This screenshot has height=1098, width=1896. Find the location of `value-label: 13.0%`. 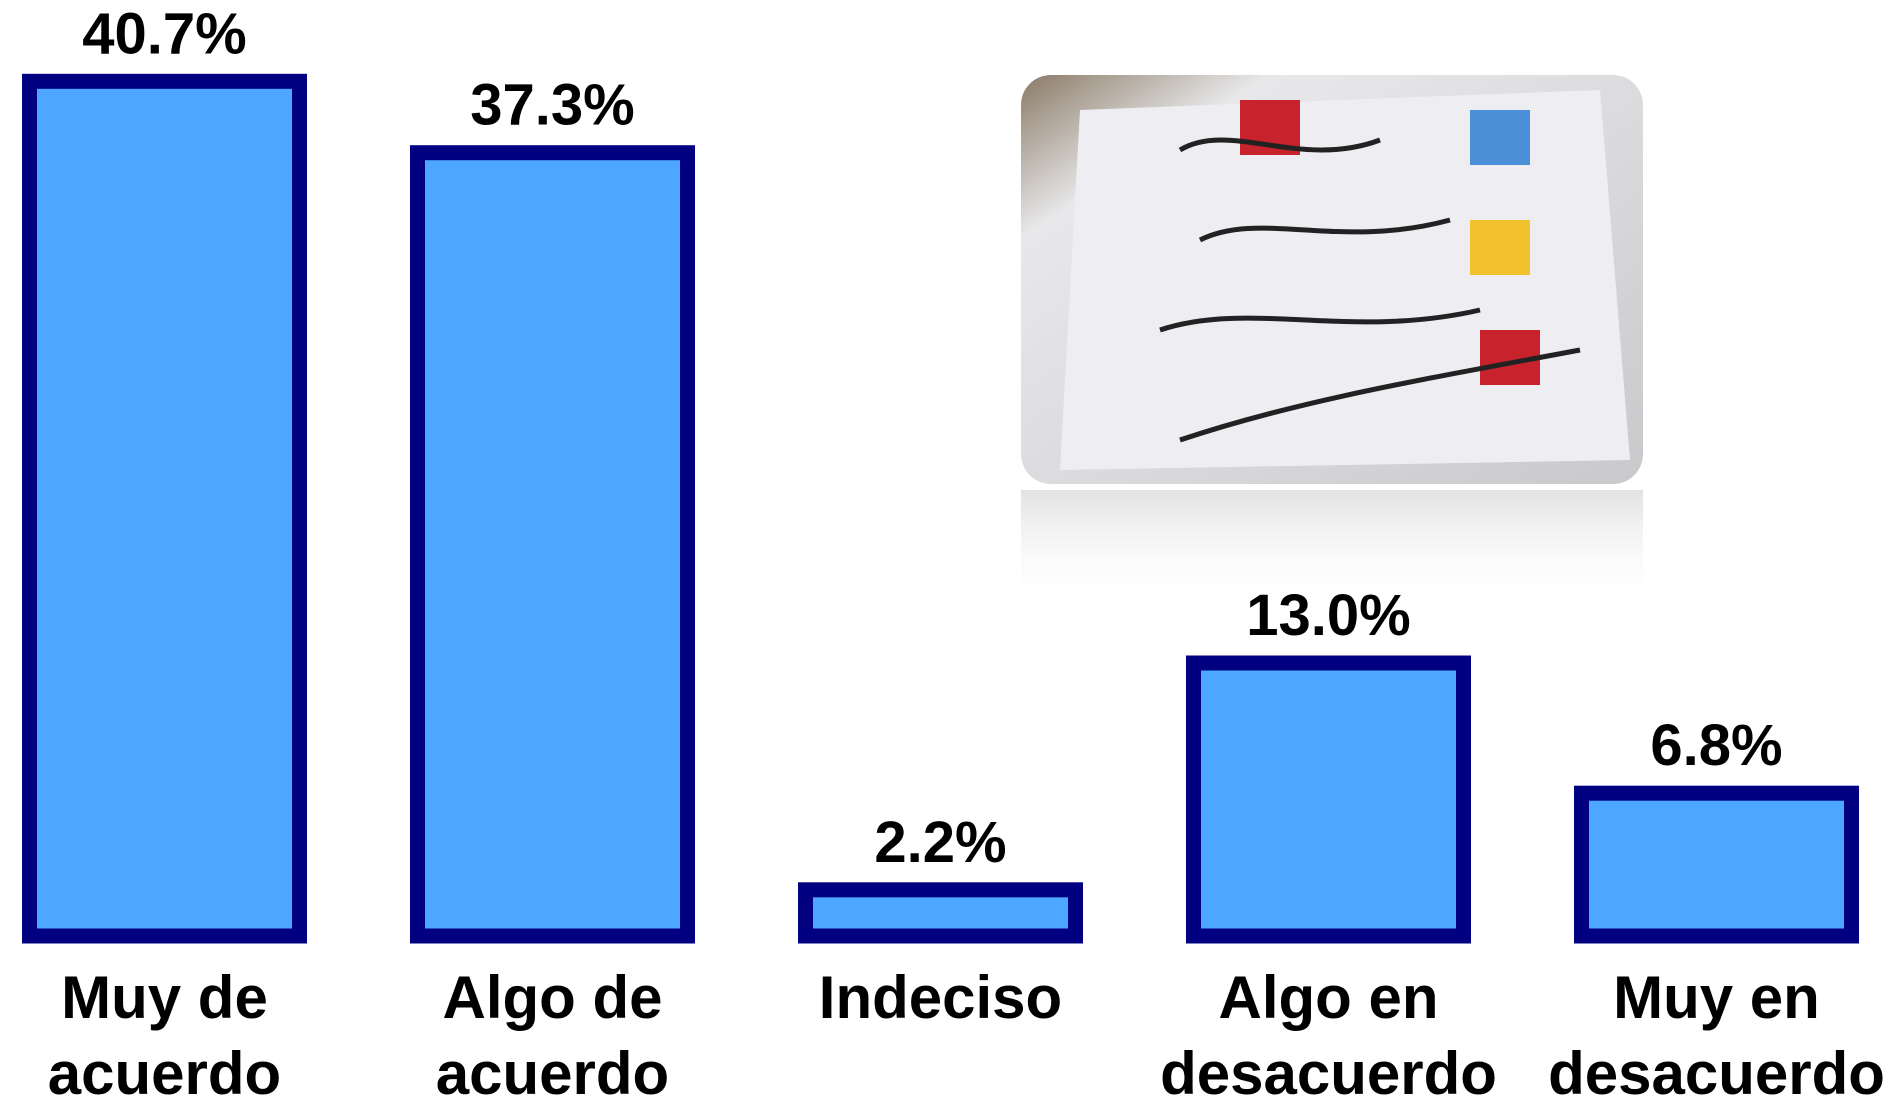

value-label: 13.0% is located at coordinates (1328, 615).